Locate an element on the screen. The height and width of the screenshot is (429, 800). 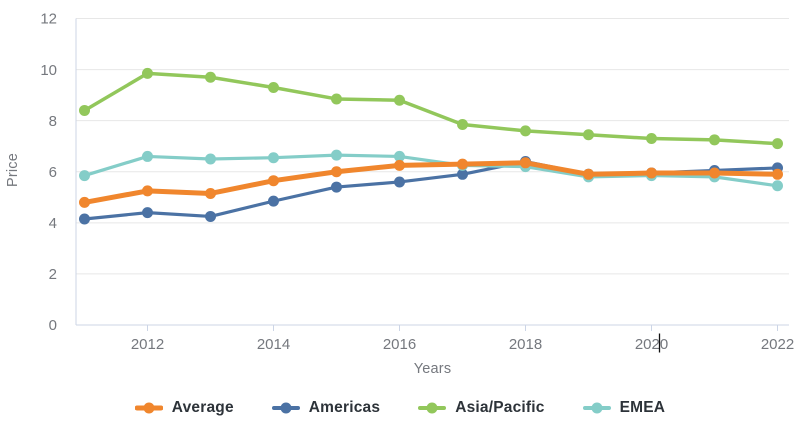
legend-item-average: Average is located at coordinates (184, 408).